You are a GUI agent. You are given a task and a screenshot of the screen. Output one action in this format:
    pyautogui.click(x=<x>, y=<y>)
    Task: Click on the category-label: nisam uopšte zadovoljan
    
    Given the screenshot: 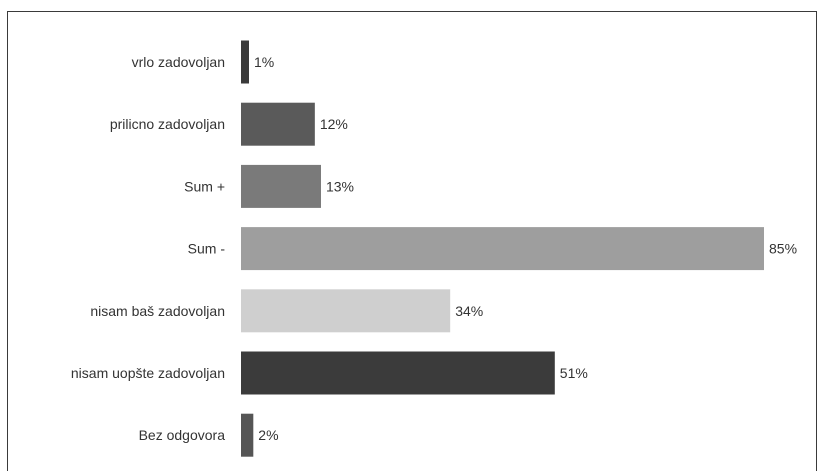 What is the action you would take?
    pyautogui.click(x=148, y=373)
    